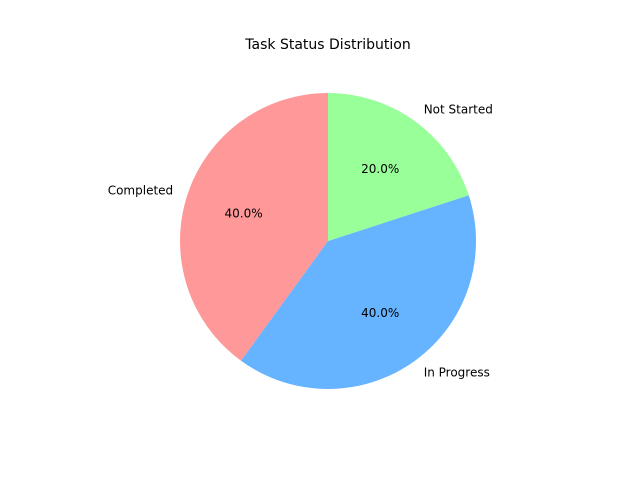 The image size is (640, 480). Describe the element at coordinates (380, 169) in the screenshot. I see `slice-percent-not-started: 20.0%` at that location.